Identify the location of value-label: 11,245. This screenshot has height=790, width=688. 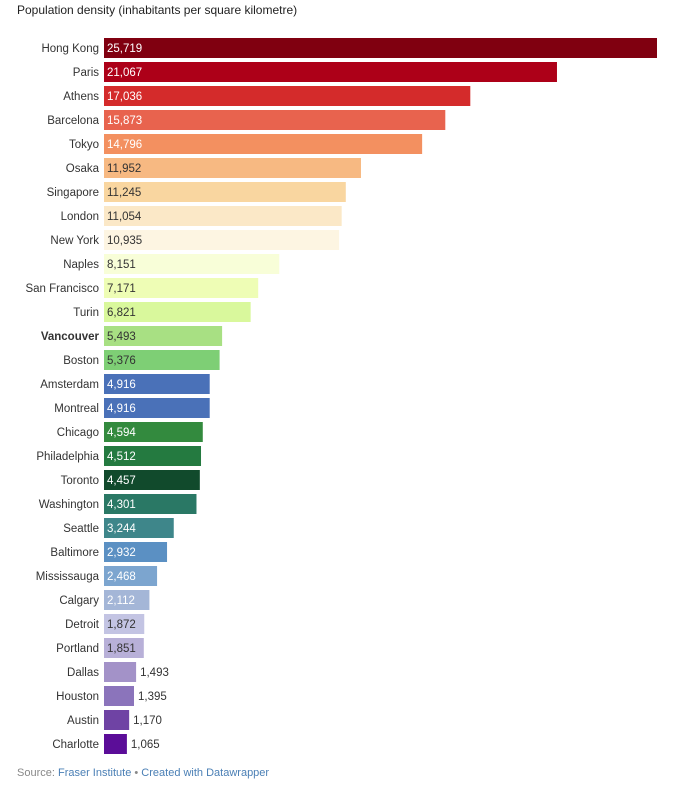
(124, 193).